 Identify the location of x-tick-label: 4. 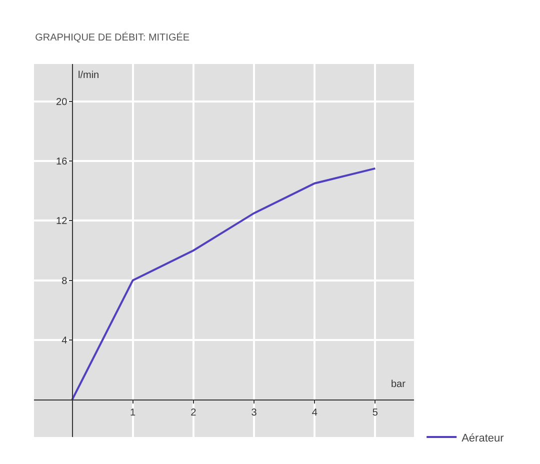
(315, 413).